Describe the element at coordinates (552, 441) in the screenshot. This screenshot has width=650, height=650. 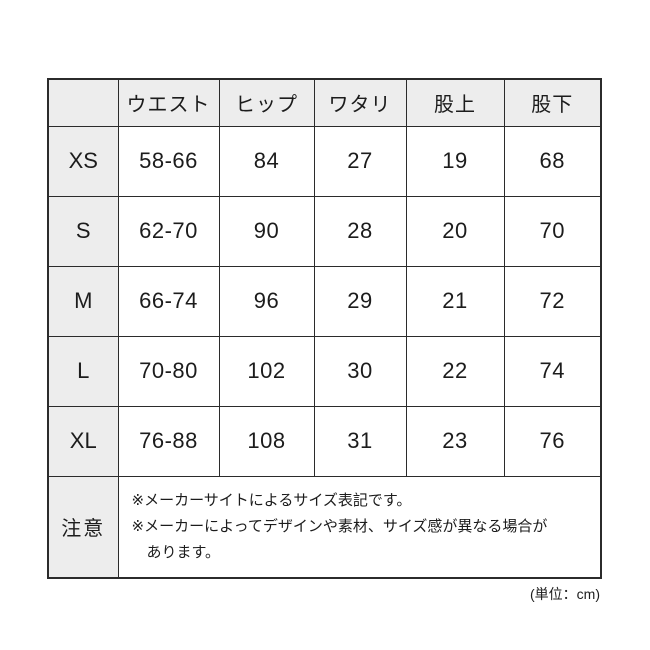
I see `measurement-value: 76` at that location.